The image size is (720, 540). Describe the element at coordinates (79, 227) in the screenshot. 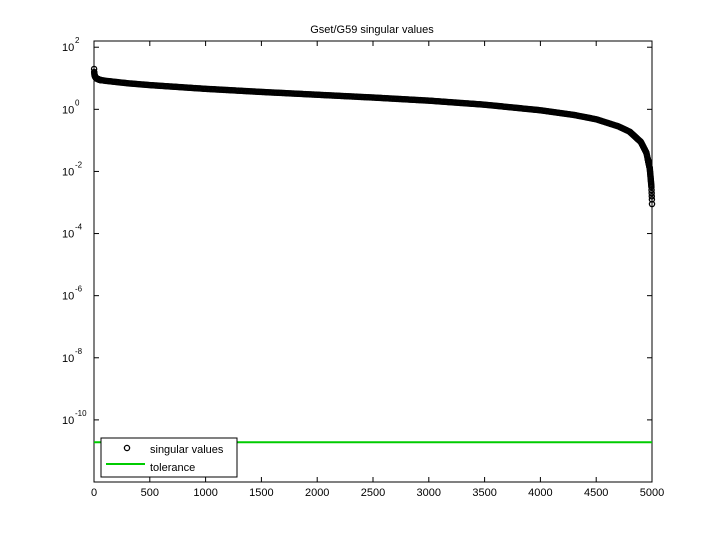

I see `y-tick-exponent: -4` at that location.